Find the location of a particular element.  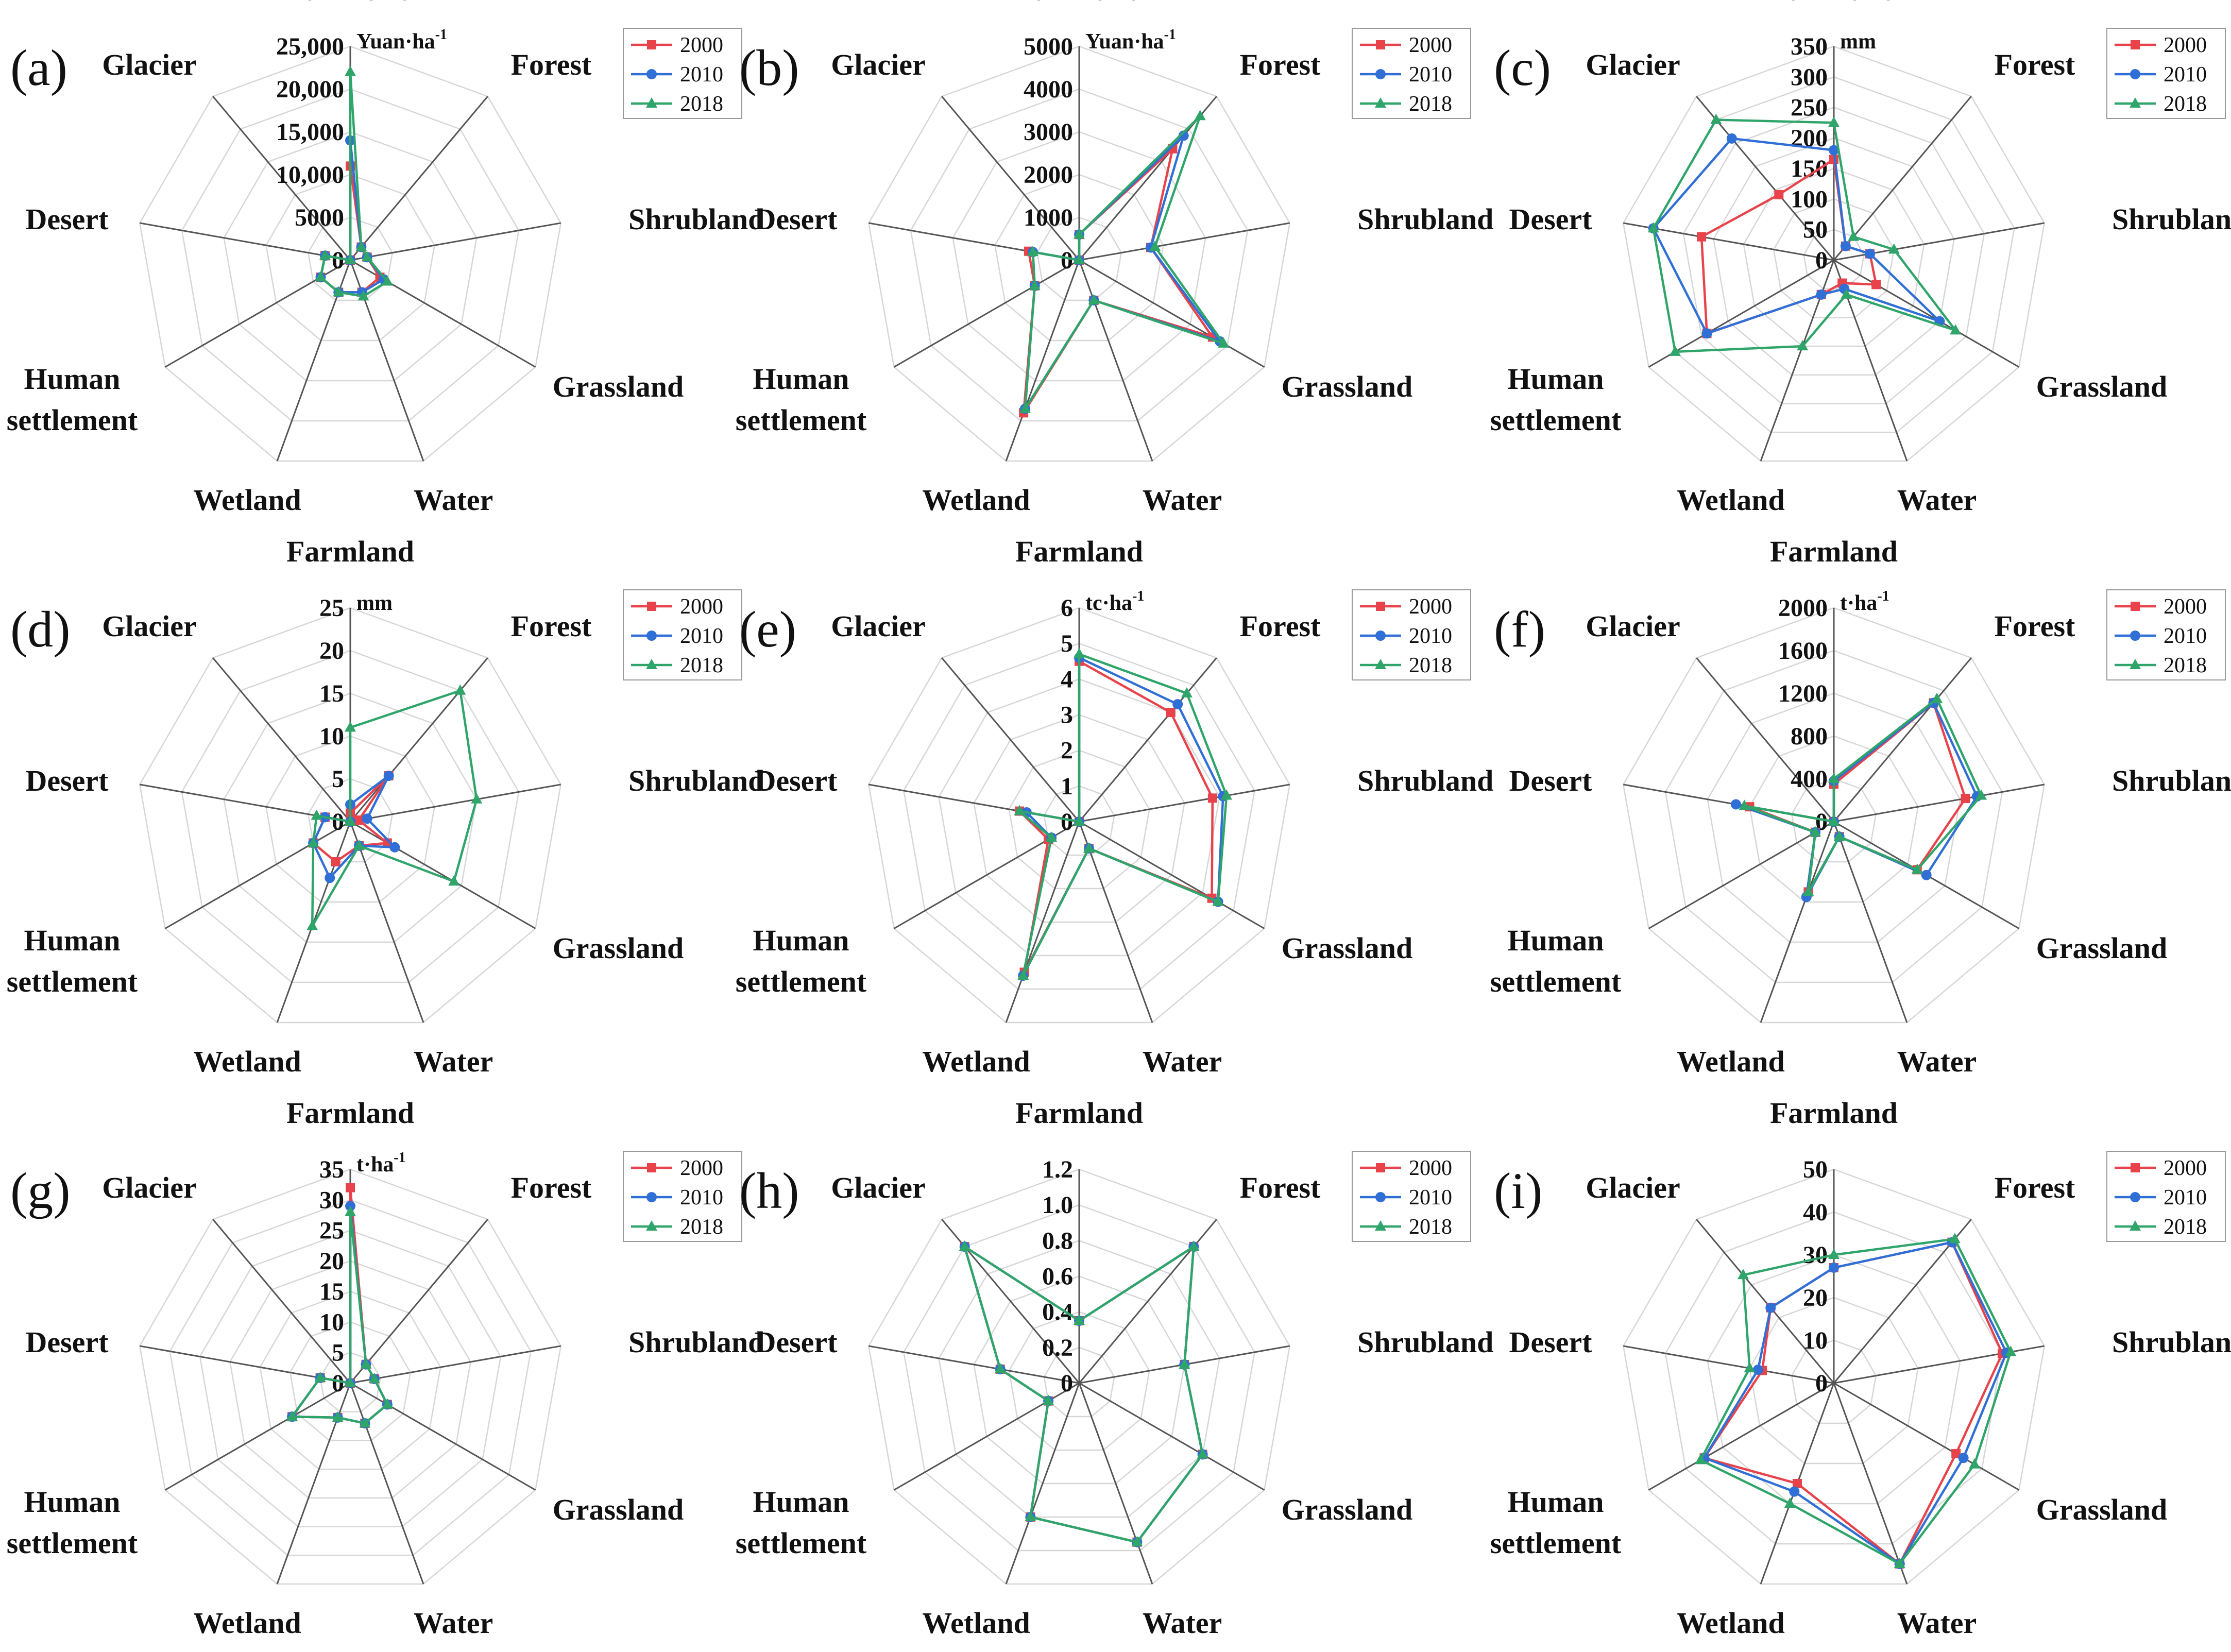

category-label: Water is located at coordinates (1937, 500).